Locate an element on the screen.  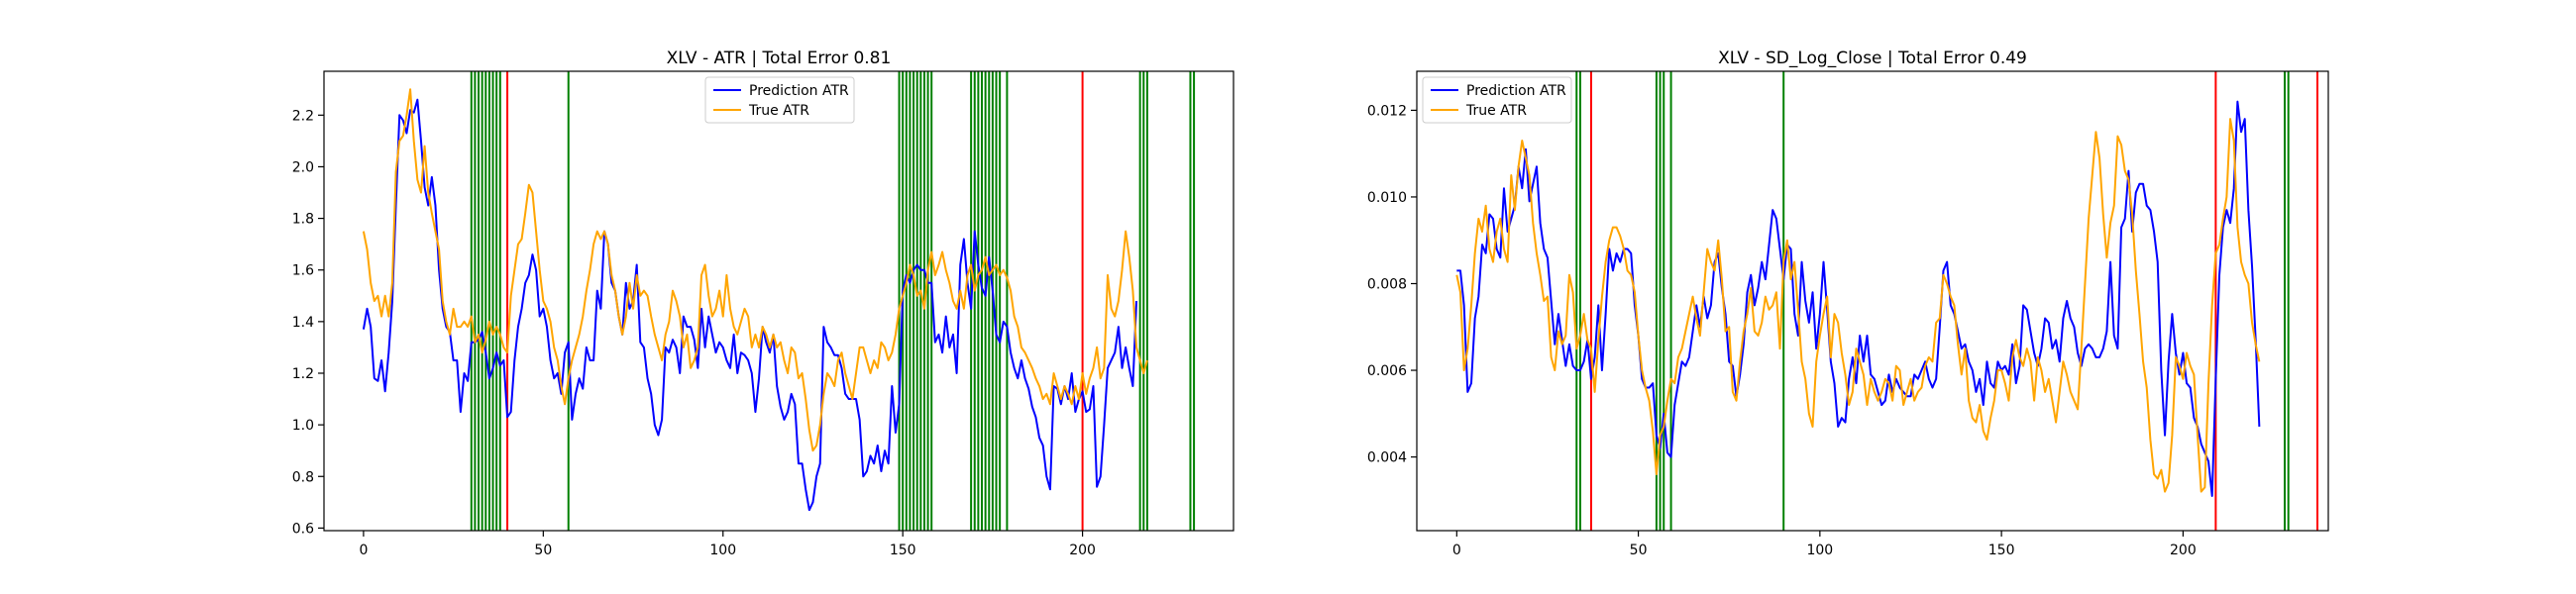
y-tick-label: 0.008 is located at coordinates (1387, 284).